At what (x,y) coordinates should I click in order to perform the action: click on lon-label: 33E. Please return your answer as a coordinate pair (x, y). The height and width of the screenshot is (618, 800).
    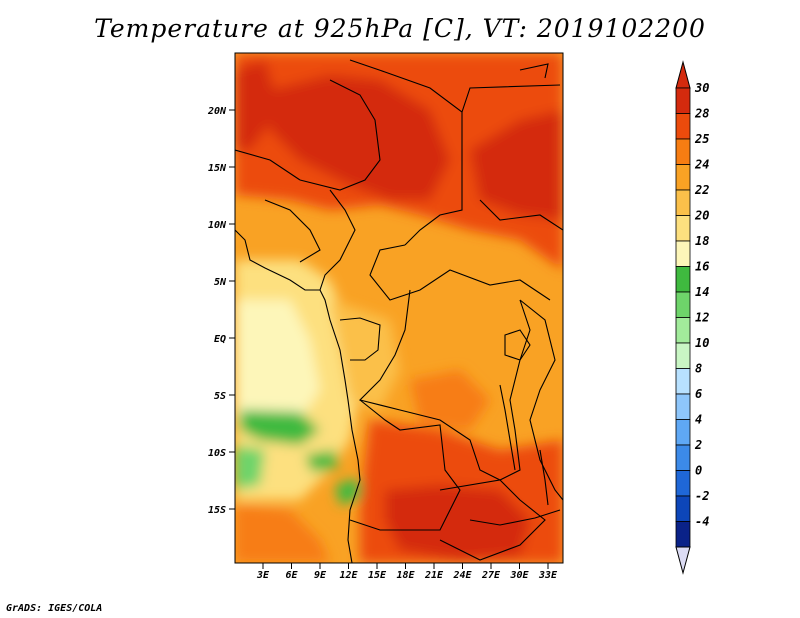
    Looking at the image, I should click on (548, 575).